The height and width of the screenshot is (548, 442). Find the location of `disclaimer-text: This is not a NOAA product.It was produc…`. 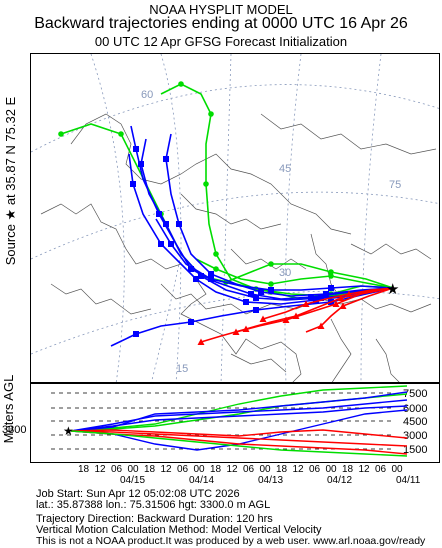

disclaimer-text: This is not a NOAA product.It was produc… is located at coordinates (231, 541).